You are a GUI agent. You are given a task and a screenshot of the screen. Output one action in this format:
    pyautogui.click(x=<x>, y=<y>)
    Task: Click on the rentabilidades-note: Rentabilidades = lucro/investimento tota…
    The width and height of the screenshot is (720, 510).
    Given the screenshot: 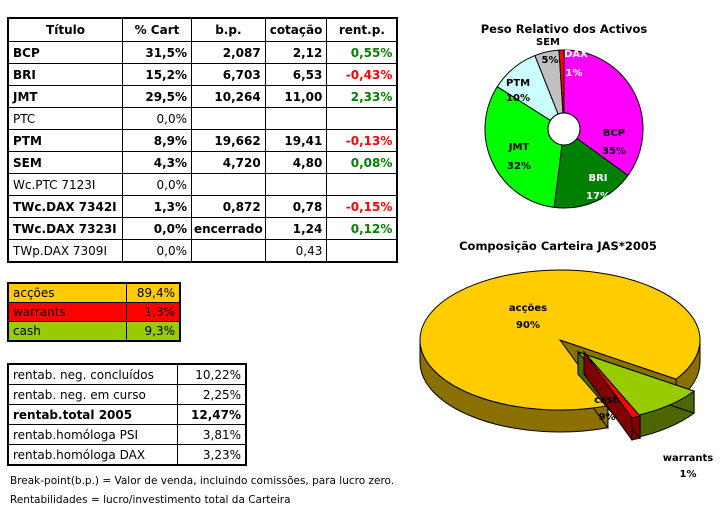 What is the action you would take?
    pyautogui.click(x=150, y=500)
    